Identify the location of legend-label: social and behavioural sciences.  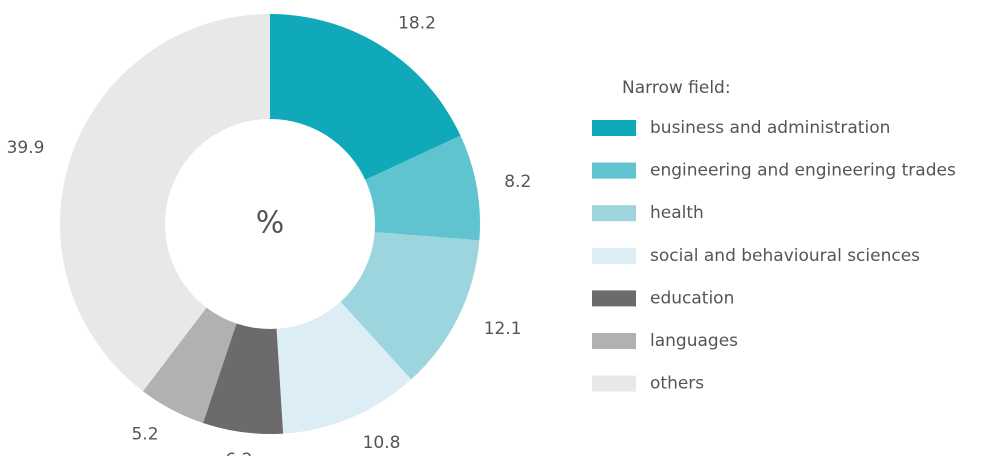
(785, 256).